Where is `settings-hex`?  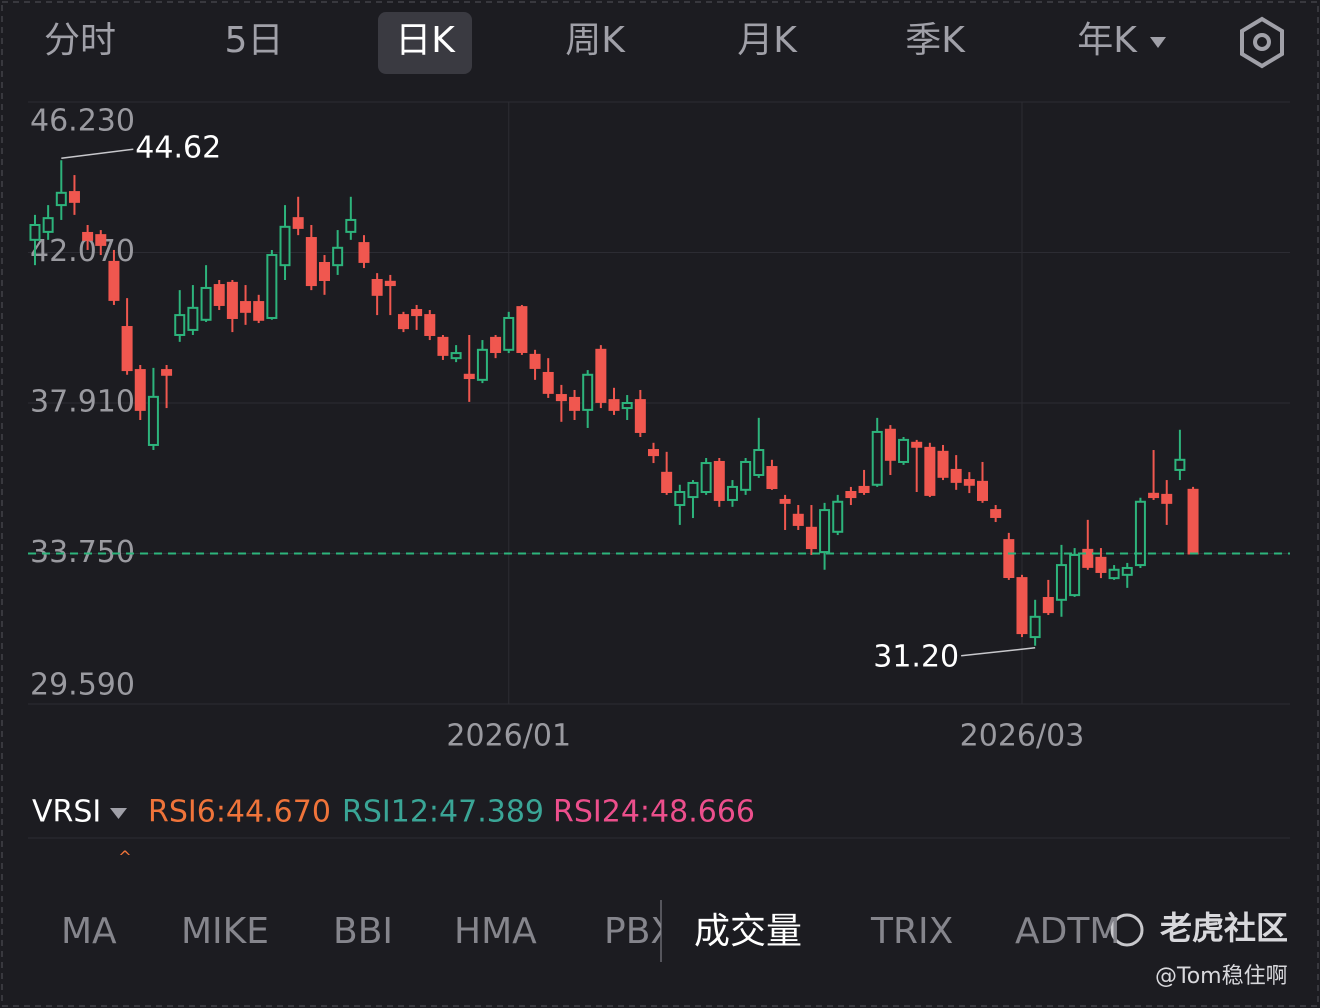
settings-hex is located at coordinates (1262, 42).